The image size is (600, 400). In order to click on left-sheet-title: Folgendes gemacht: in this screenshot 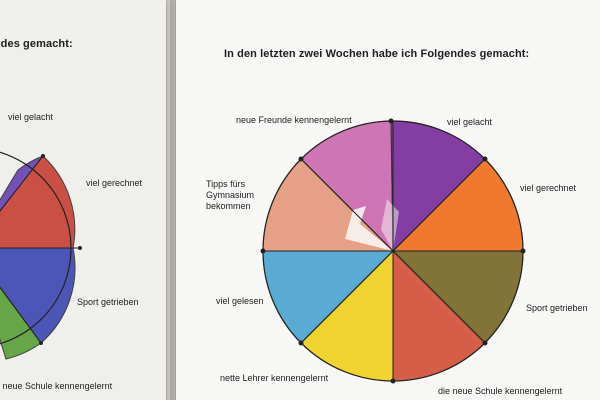, I will do `click(36, 44)`.